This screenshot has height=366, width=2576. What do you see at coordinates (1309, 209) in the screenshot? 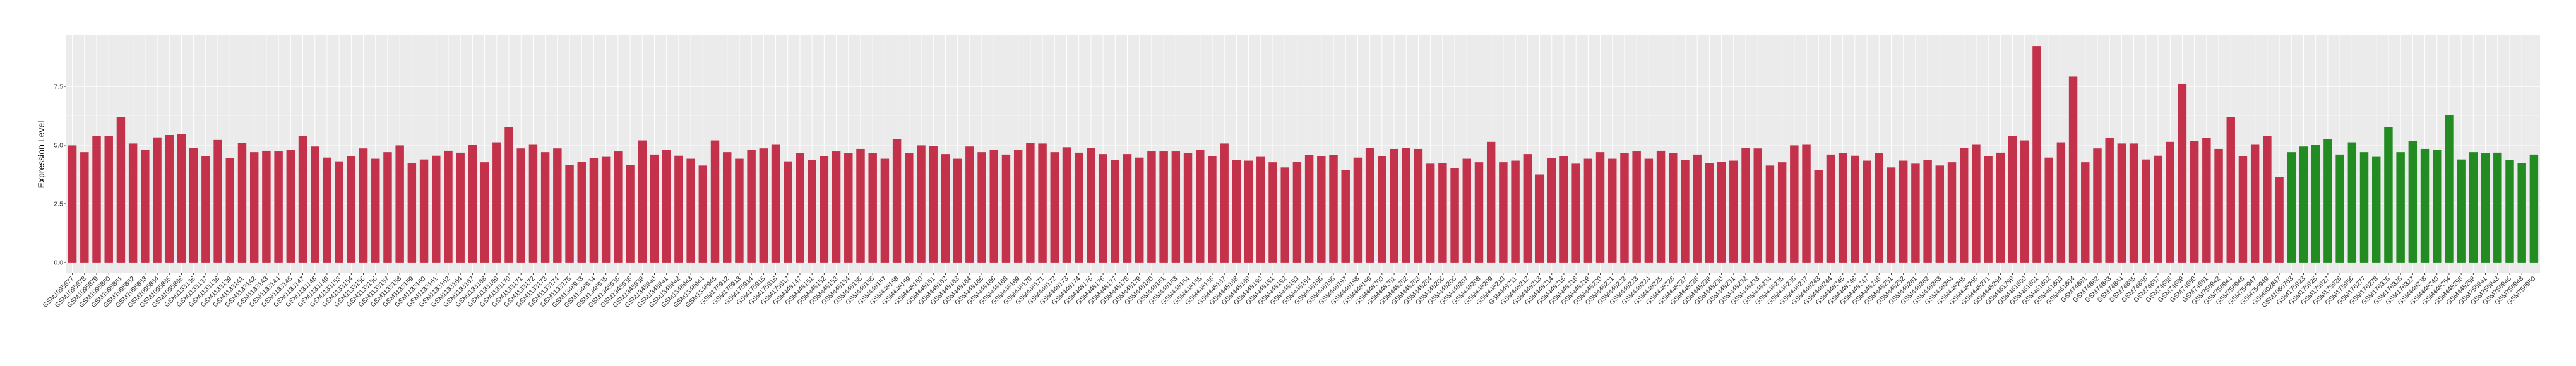
I see `bar-GSM449194` at bounding box center [1309, 209].